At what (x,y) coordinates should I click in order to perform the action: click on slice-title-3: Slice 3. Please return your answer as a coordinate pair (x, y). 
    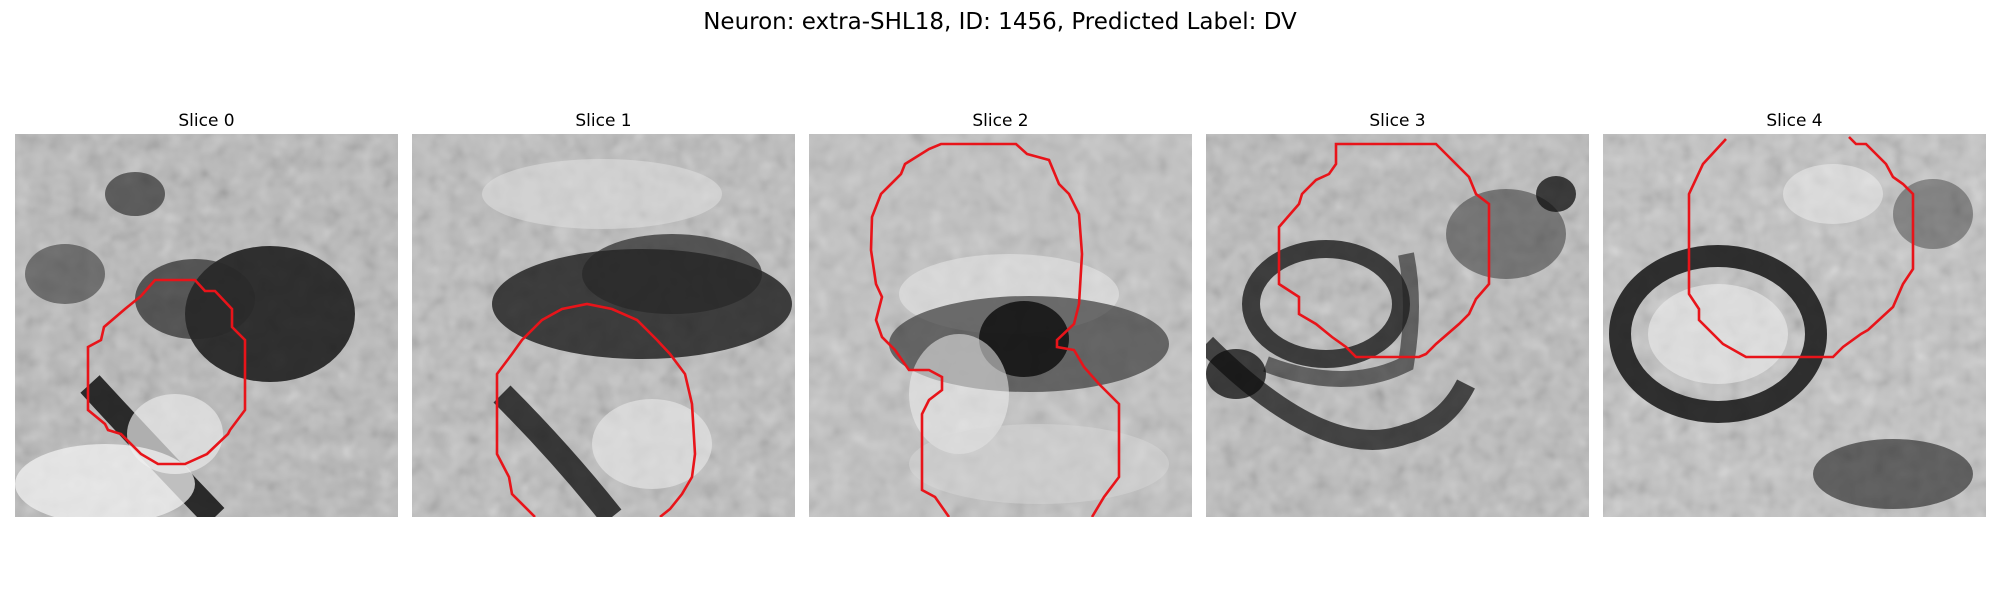
    Looking at the image, I should click on (1397, 121).